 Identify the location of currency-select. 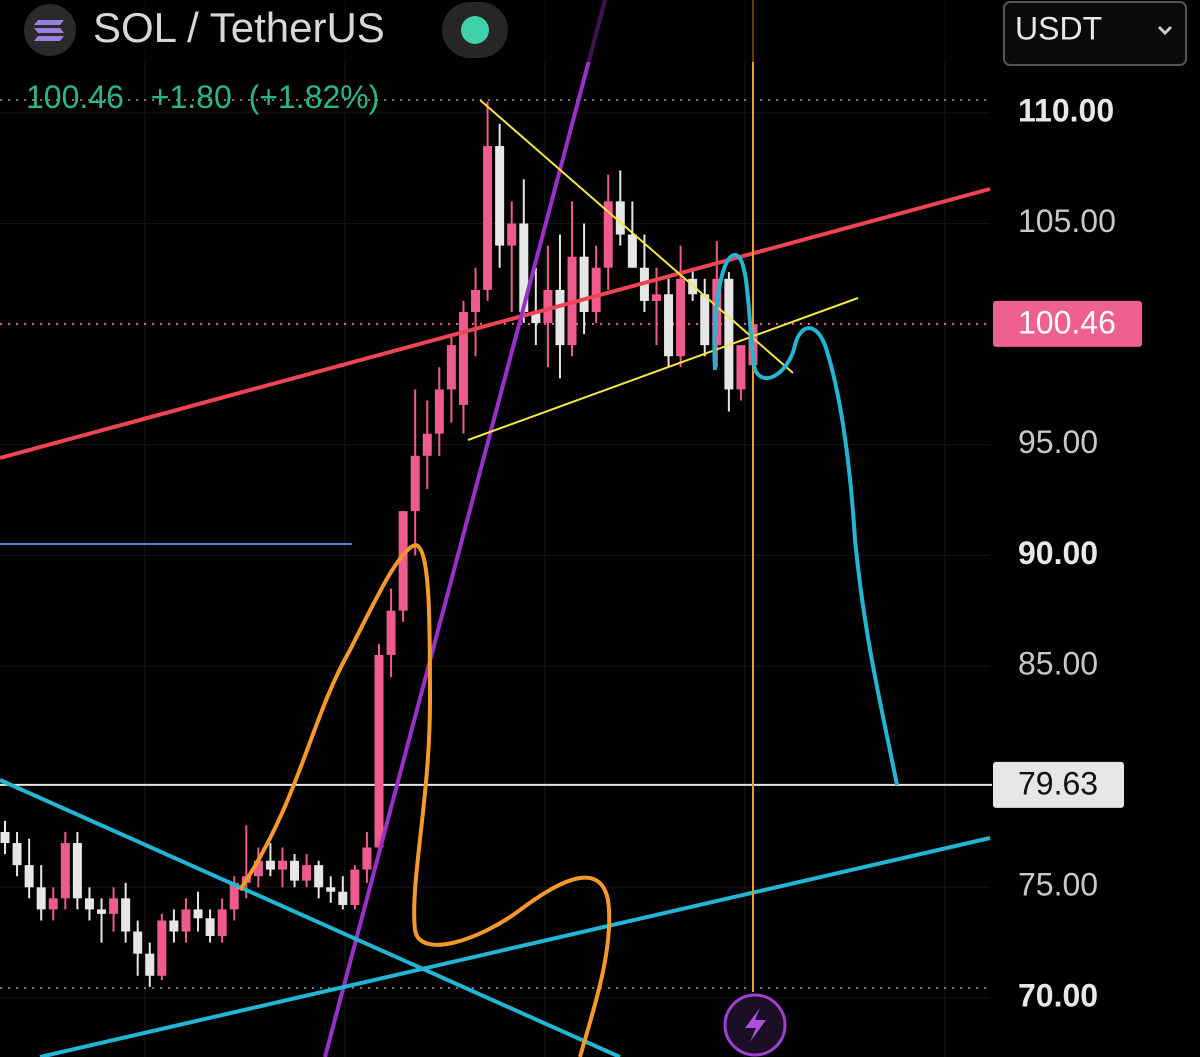
(1095, 33).